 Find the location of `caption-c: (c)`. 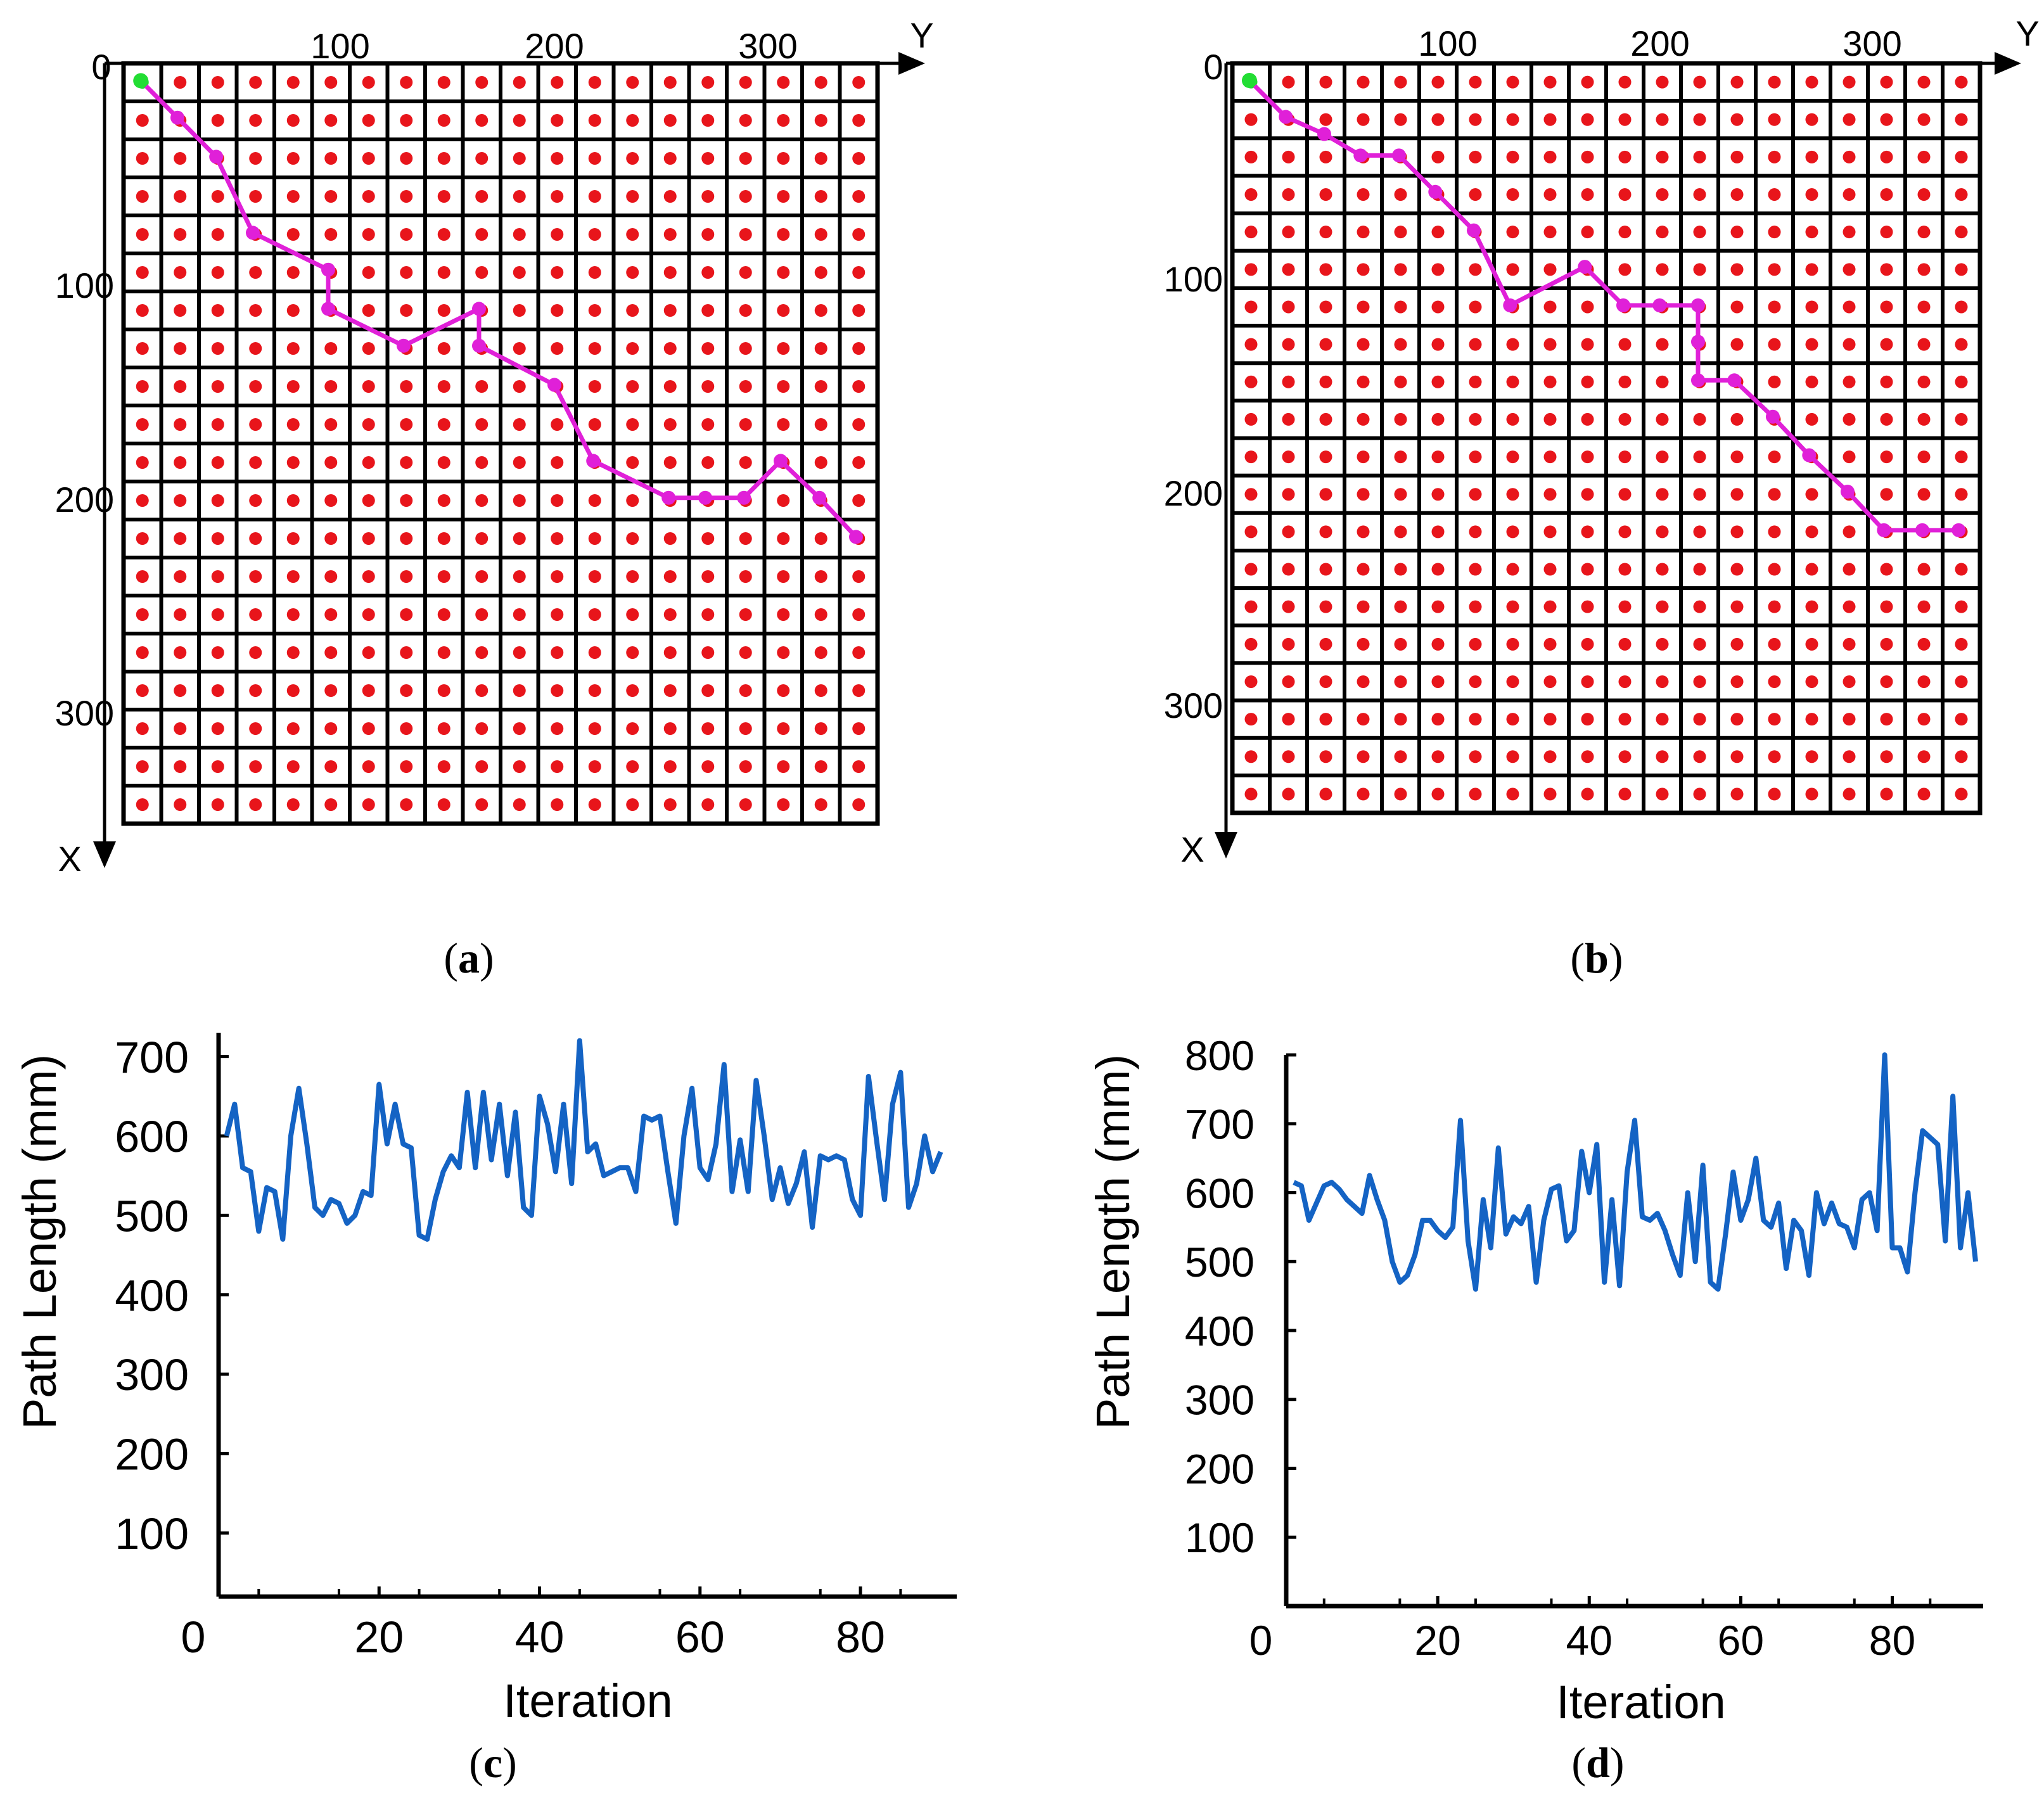

caption-c: (c) is located at coordinates (493, 1763).